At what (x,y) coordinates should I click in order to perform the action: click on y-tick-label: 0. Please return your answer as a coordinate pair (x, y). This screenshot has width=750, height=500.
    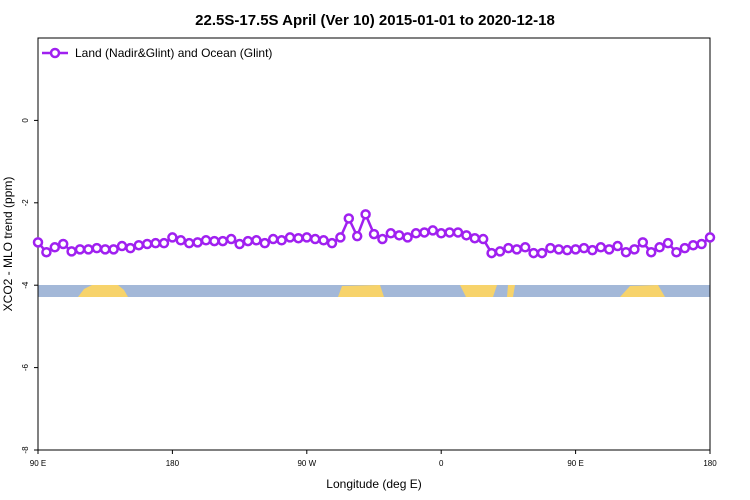
    Looking at the image, I should click on (25, 120).